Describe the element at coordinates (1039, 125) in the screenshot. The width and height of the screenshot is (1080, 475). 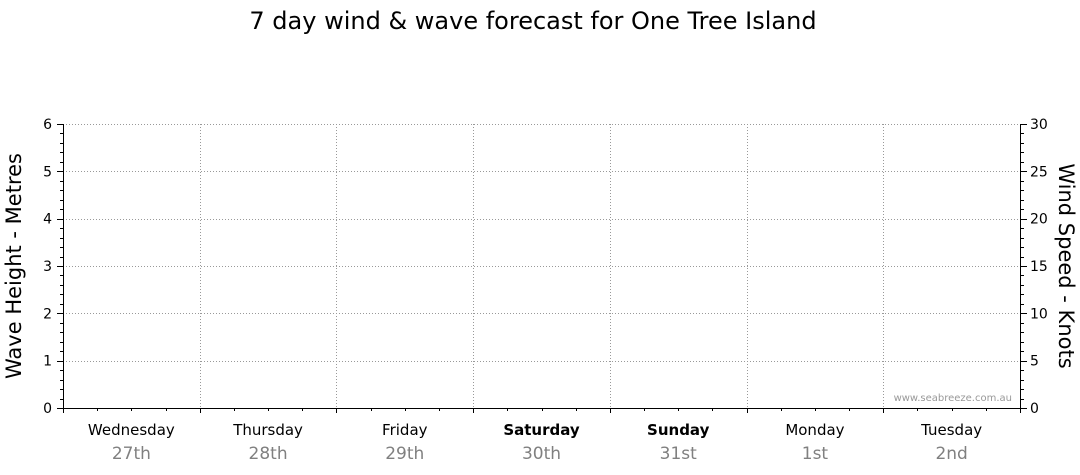
I see `right-tick-label: 30` at that location.